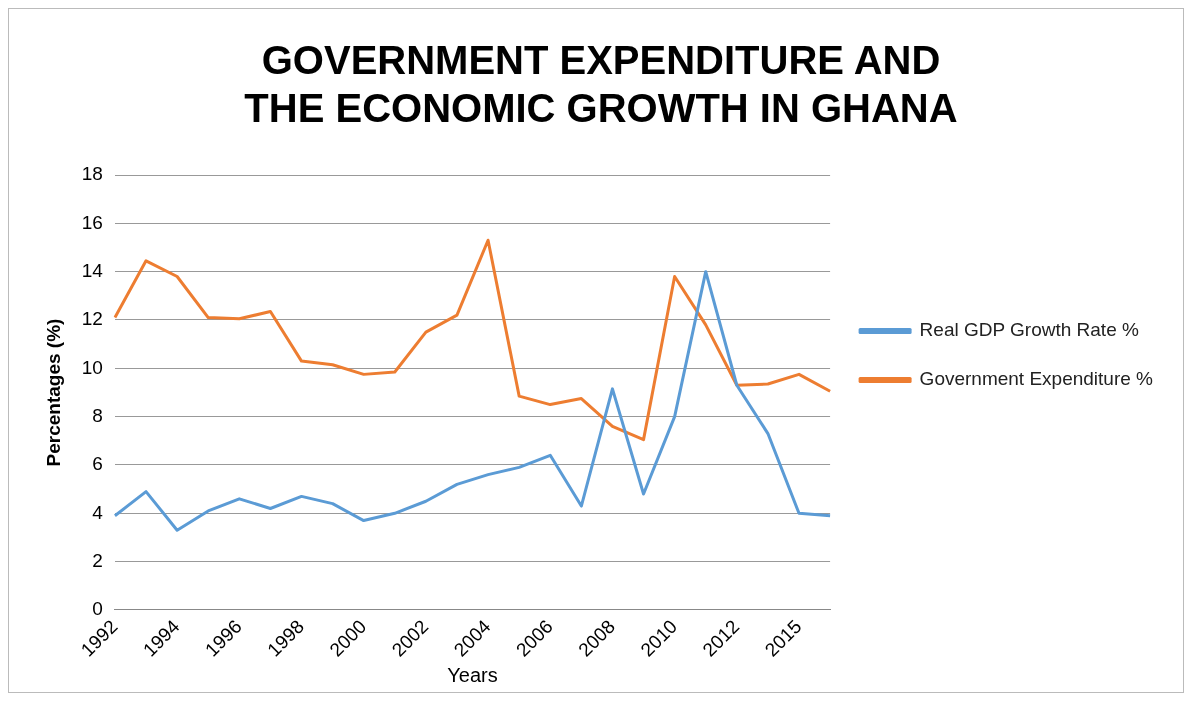 The image size is (1192, 701). What do you see at coordinates (97, 560) in the screenshot?
I see `y-tick-label: 2` at bounding box center [97, 560].